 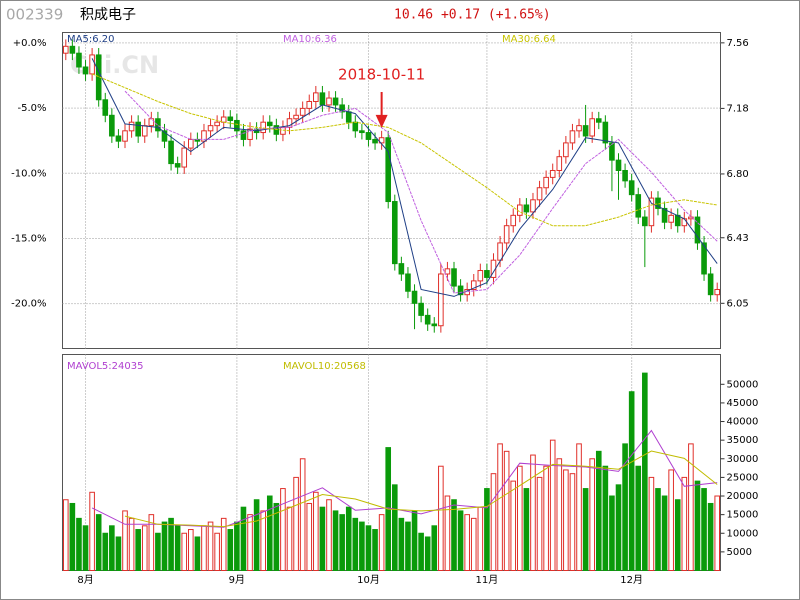 I want to click on y2-tick-label: 7.56, so click(x=738, y=43).